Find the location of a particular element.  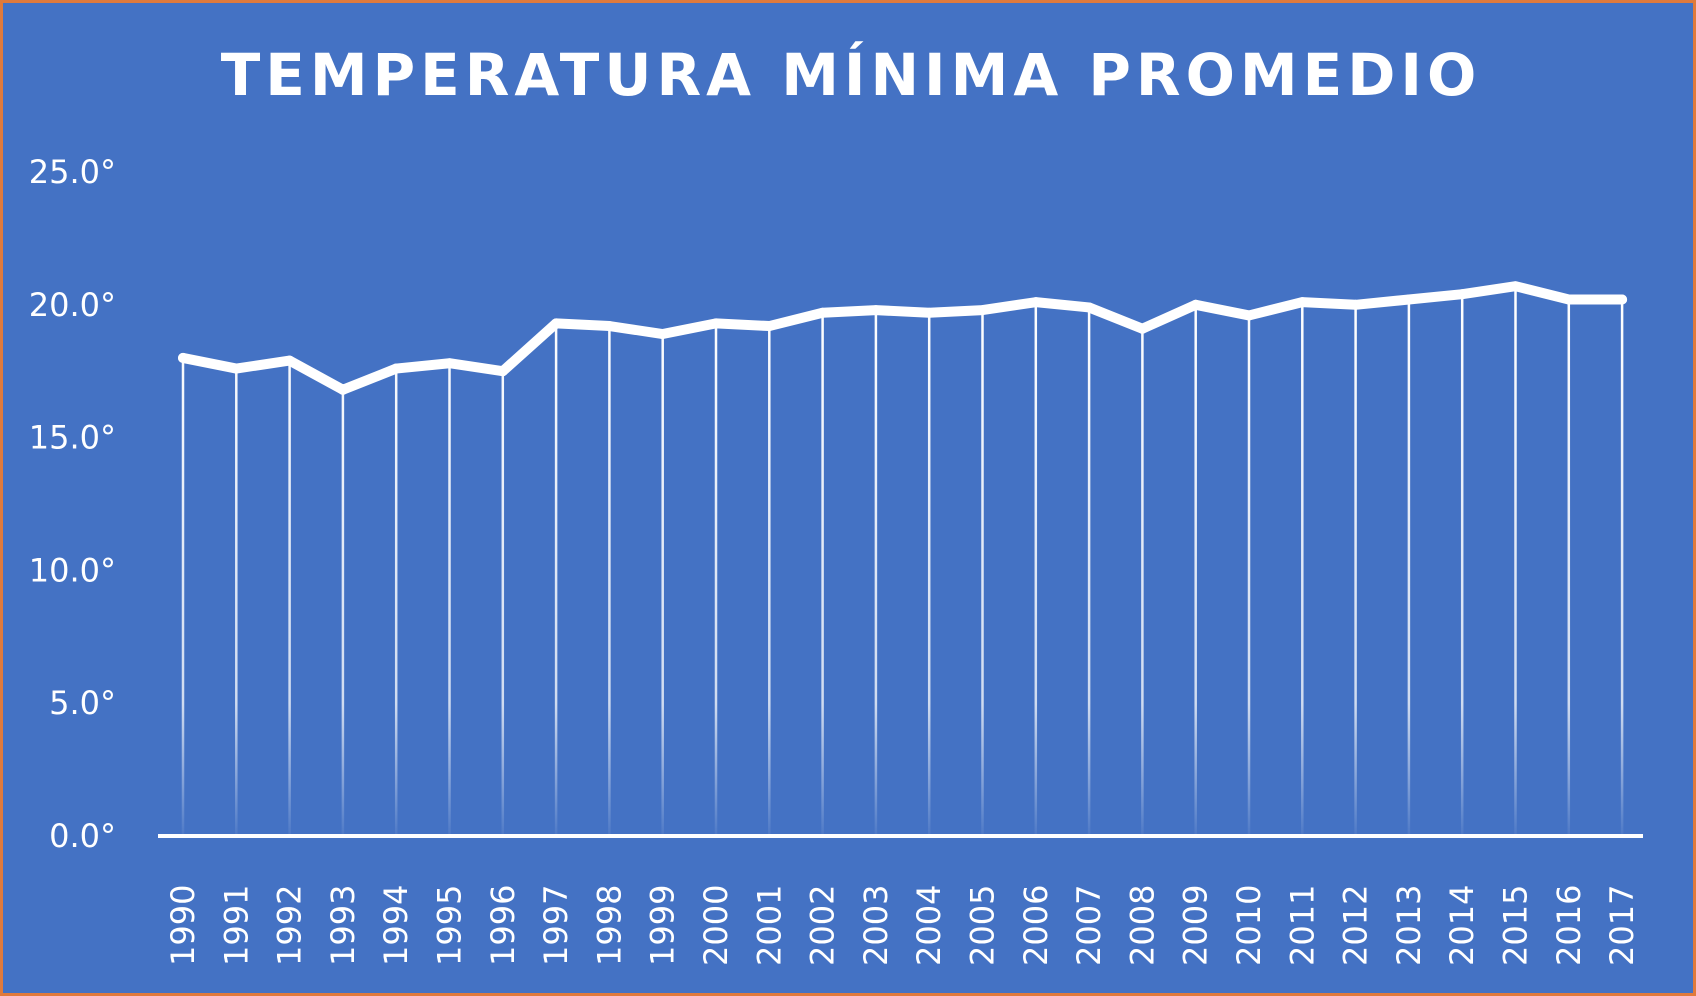

x-tick-label: 2002 is located at coordinates (823, 925).